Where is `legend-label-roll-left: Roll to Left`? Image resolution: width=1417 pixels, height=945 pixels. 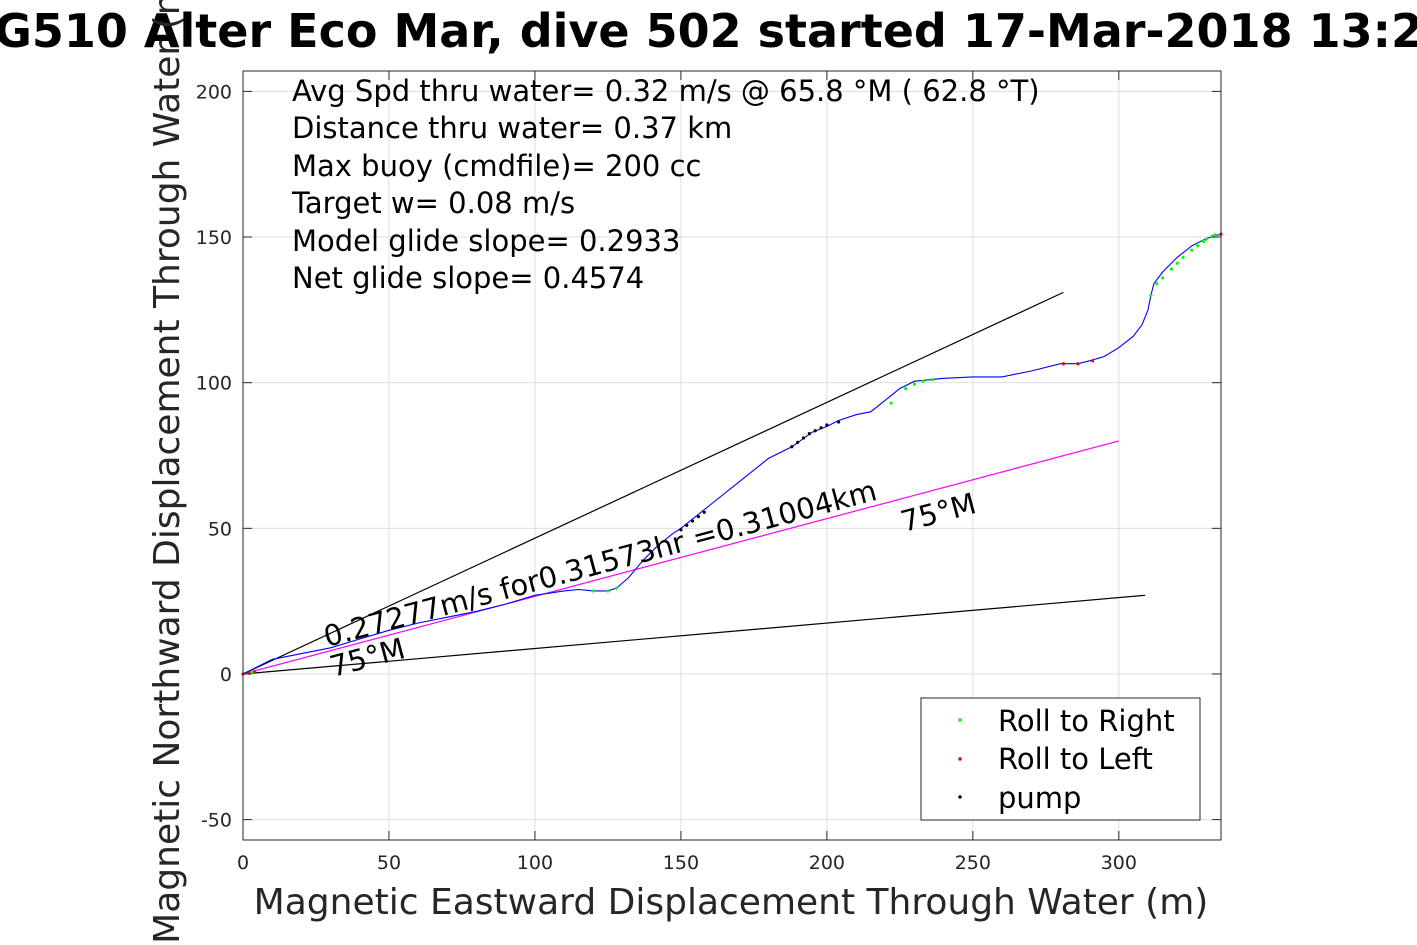
legend-label-roll-left: Roll to Left is located at coordinates (1075, 759).